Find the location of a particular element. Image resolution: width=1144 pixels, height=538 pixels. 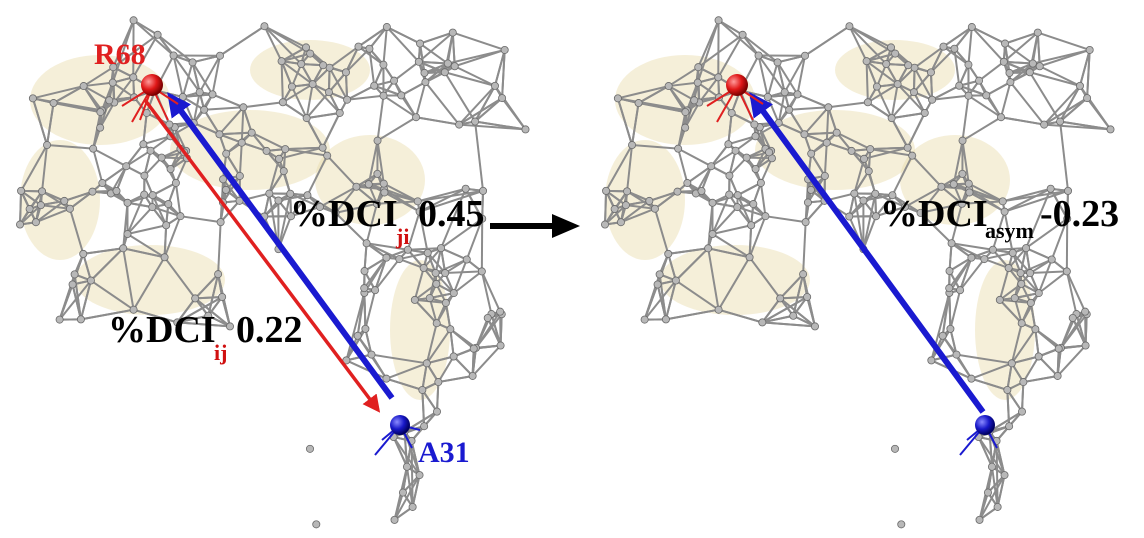

residue-r68-node-right is located at coordinates (737, 85).